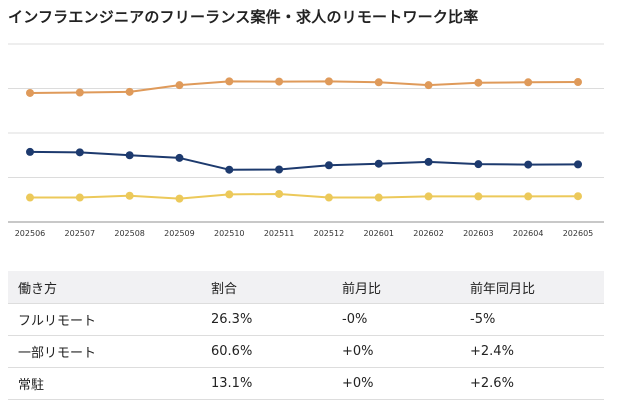 This screenshot has width=617, height=414. I want to click on header-ratio: 割合, so click(266, 287).